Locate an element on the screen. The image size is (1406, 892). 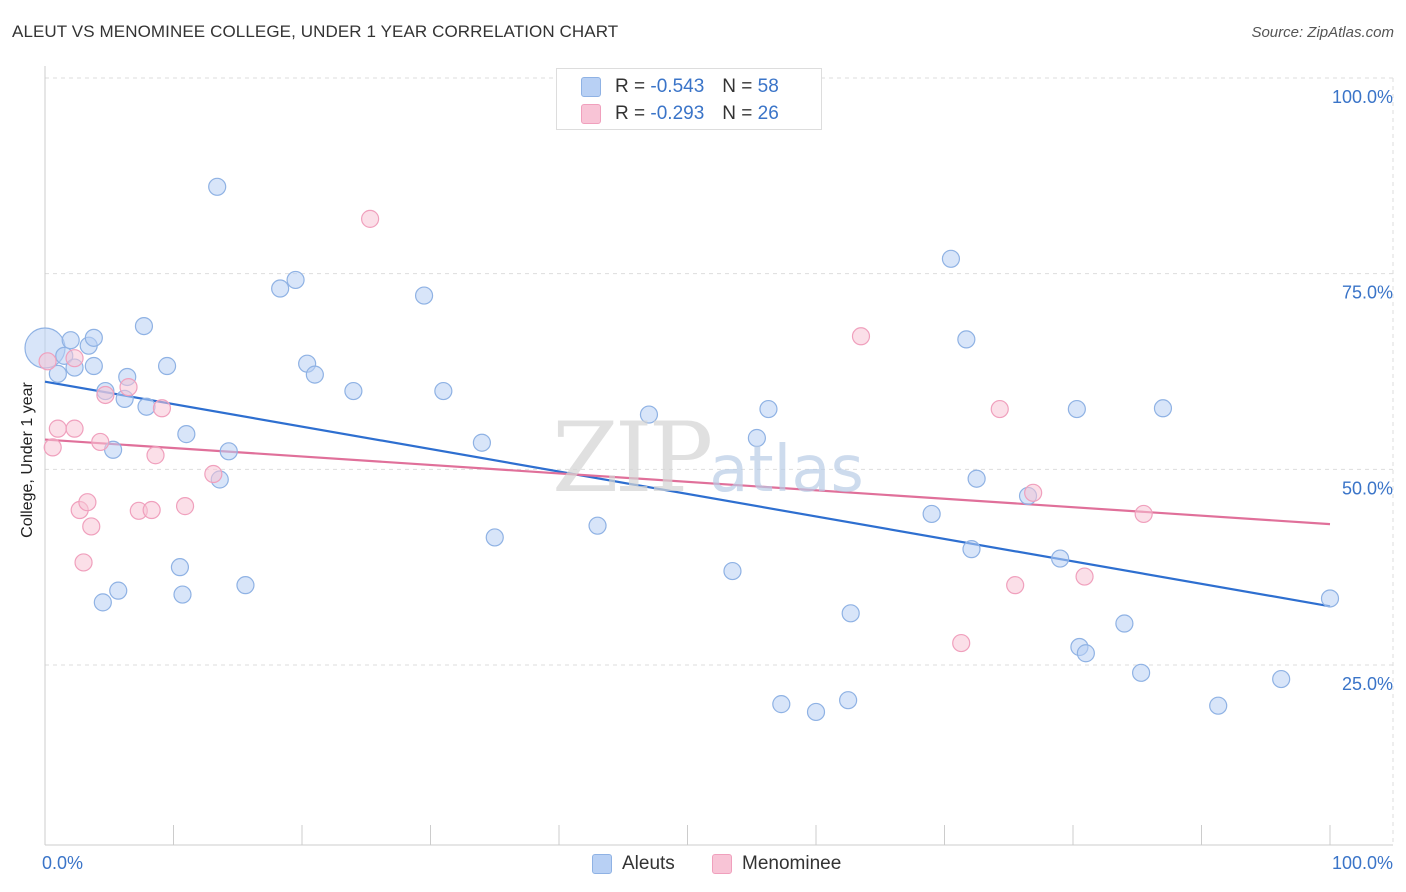
legend-row-menominee: R = -0.293 N = 26 is located at coordinates (680, 114).